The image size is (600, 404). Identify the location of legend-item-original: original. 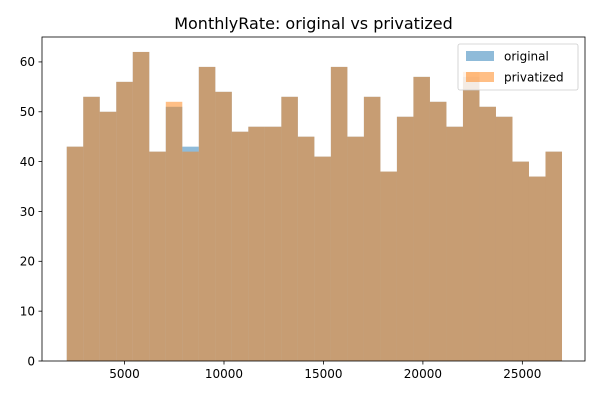
(507, 57).